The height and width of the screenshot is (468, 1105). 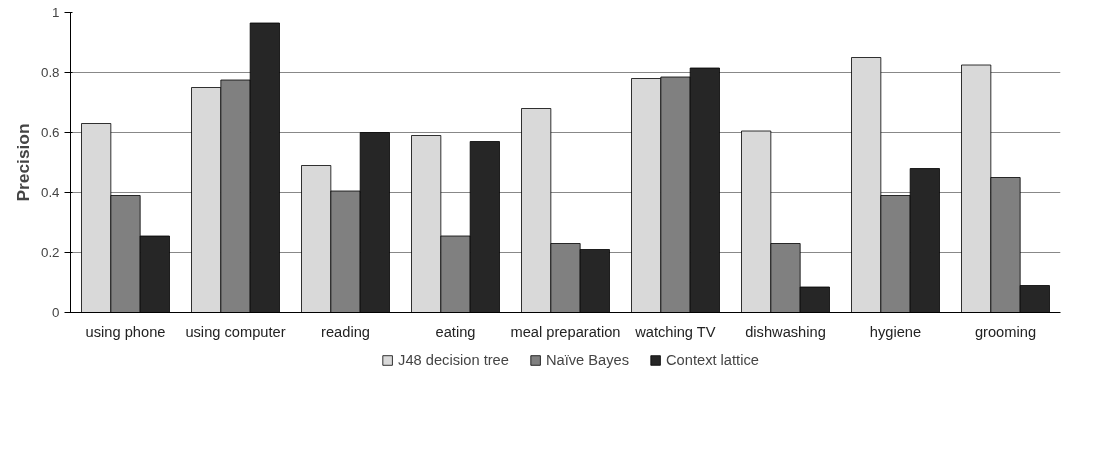 What do you see at coordinates (50, 252) in the screenshot?
I see `y-tick-label: 0.2` at bounding box center [50, 252].